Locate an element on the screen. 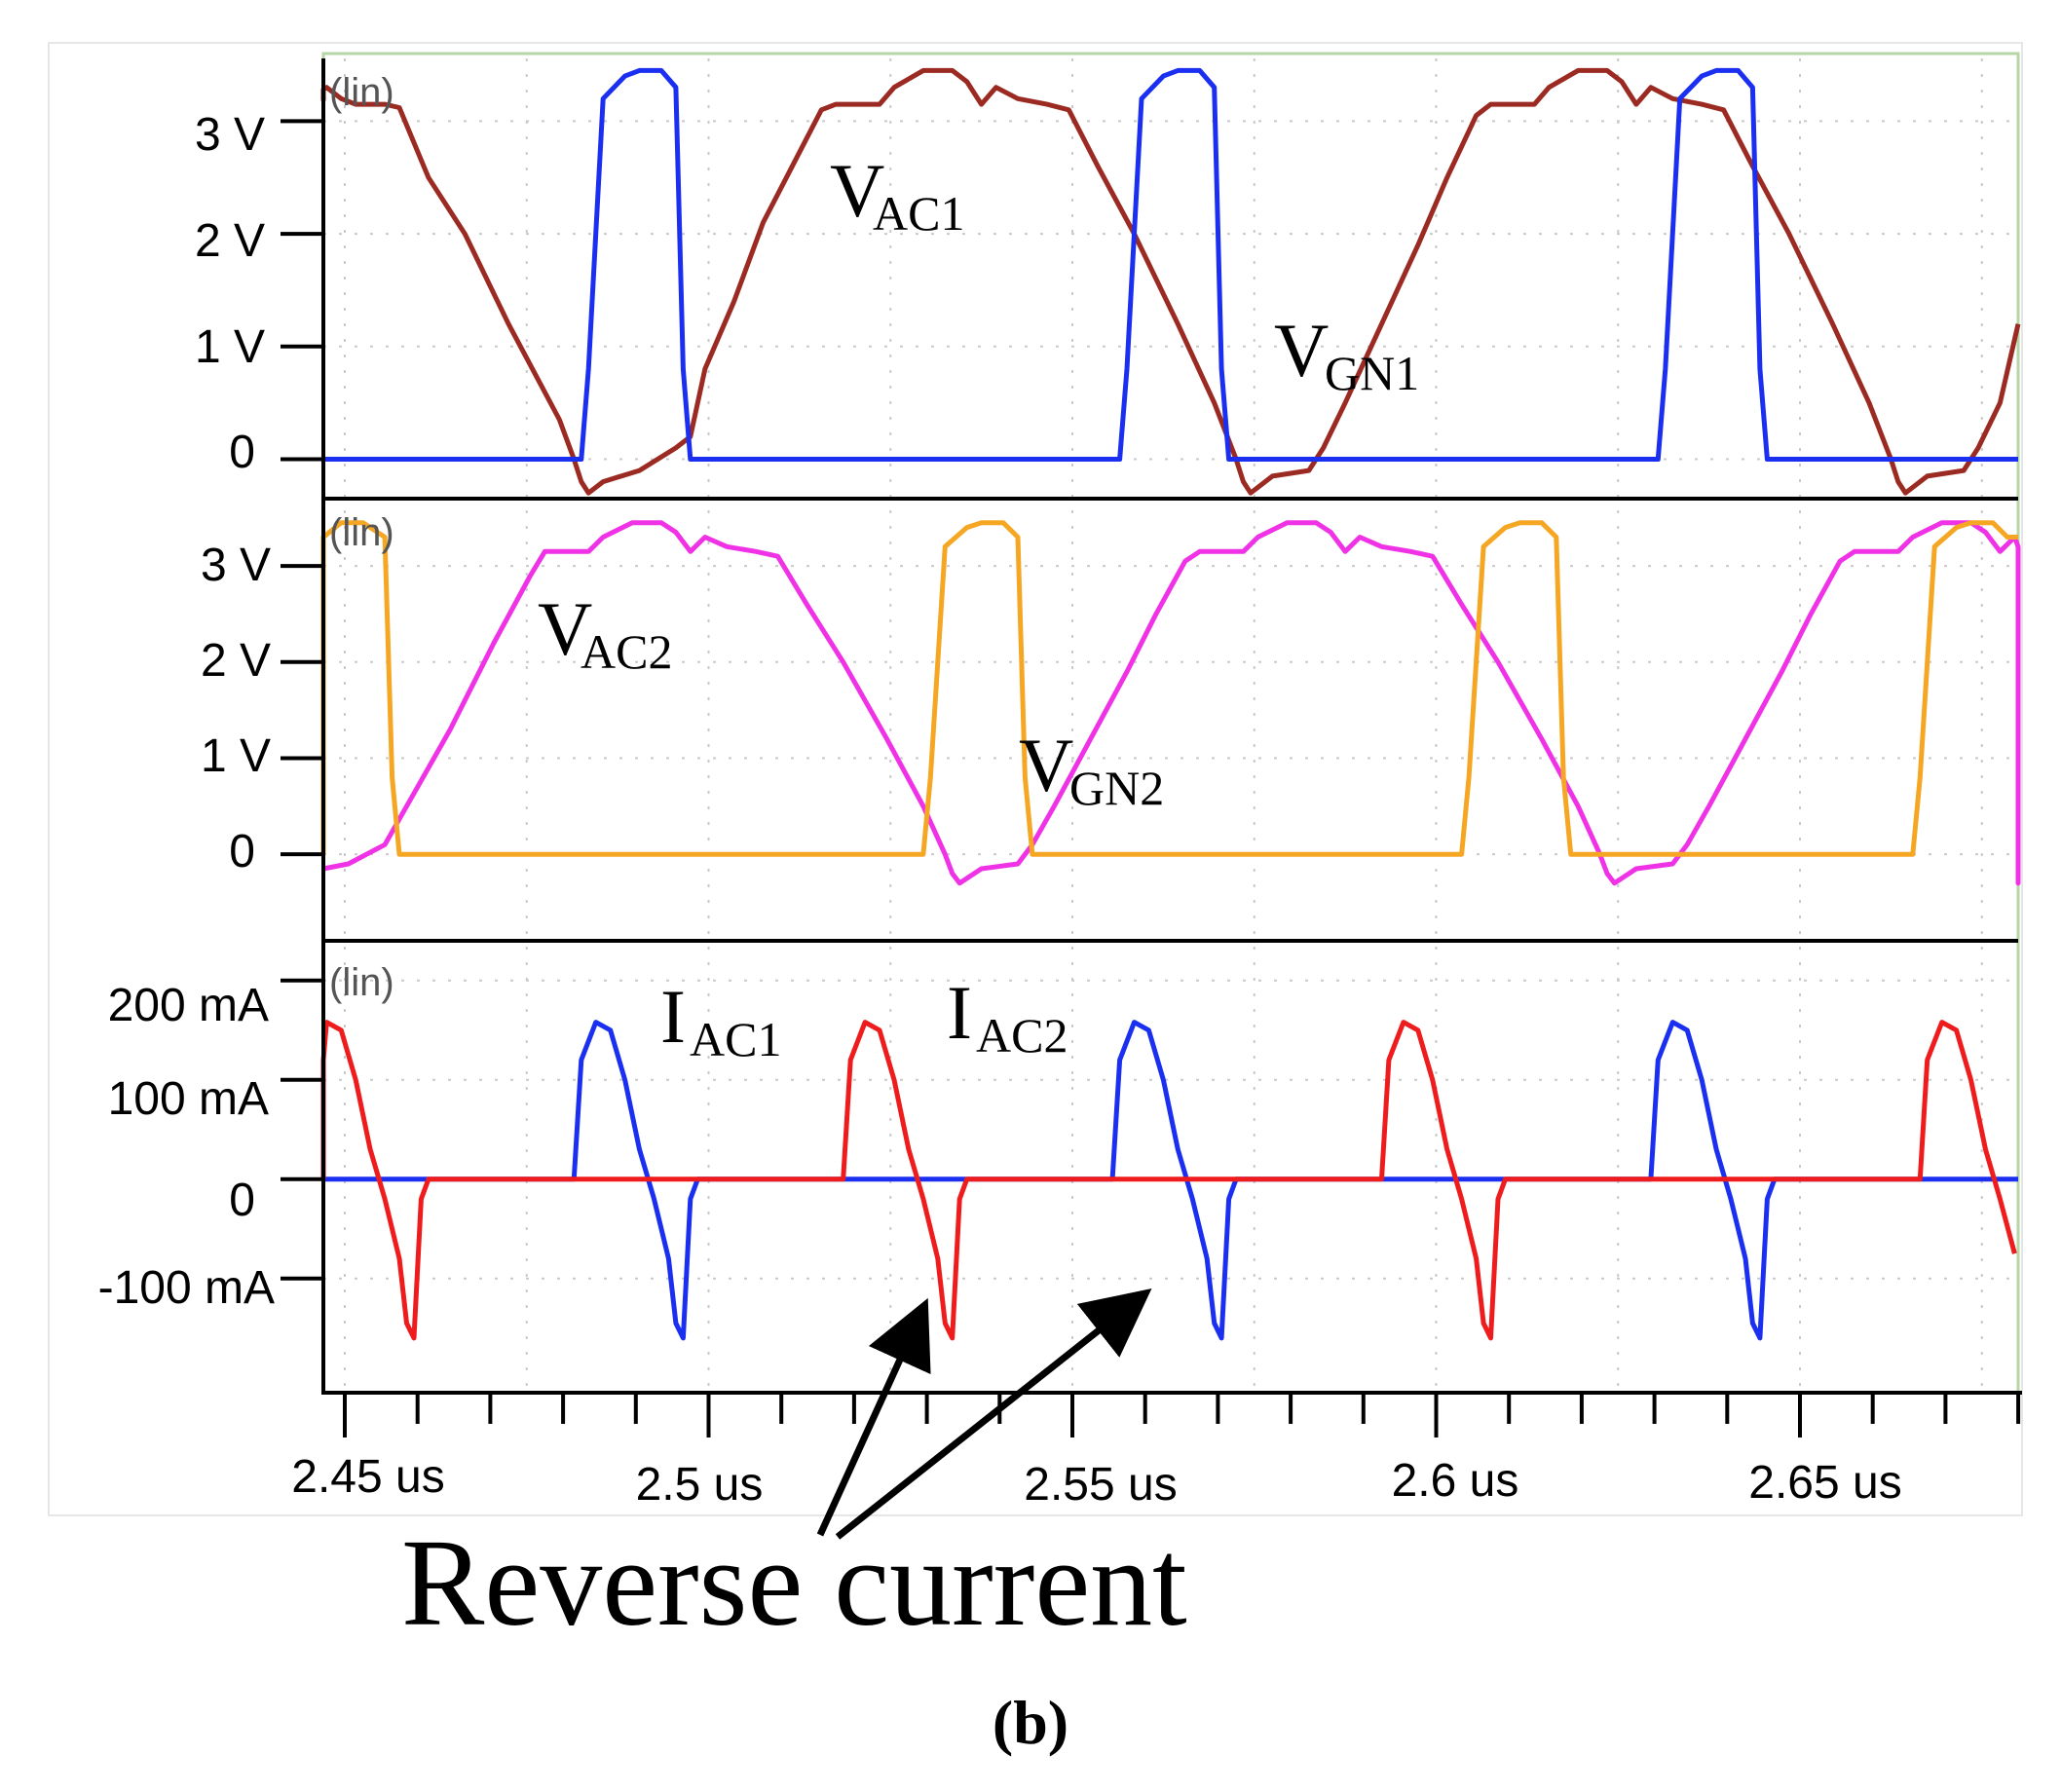 The width and height of the screenshot is (2061, 1792). bottom-ytick-label-0: 0 is located at coordinates (242, 1200).